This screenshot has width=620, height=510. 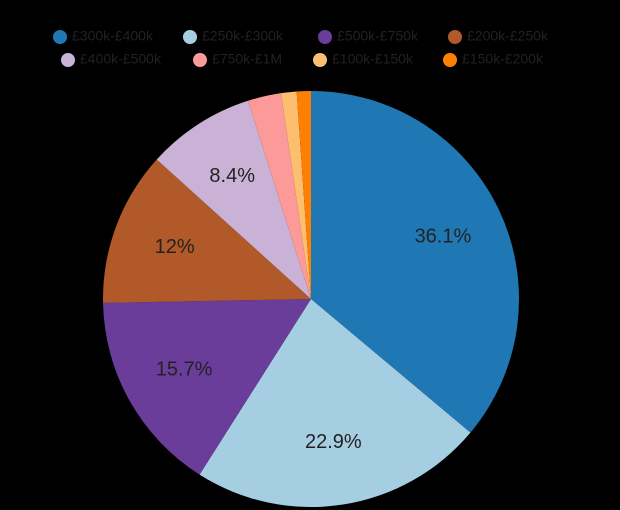 I want to click on legend-label: £500k-£750k, so click(x=378, y=36).